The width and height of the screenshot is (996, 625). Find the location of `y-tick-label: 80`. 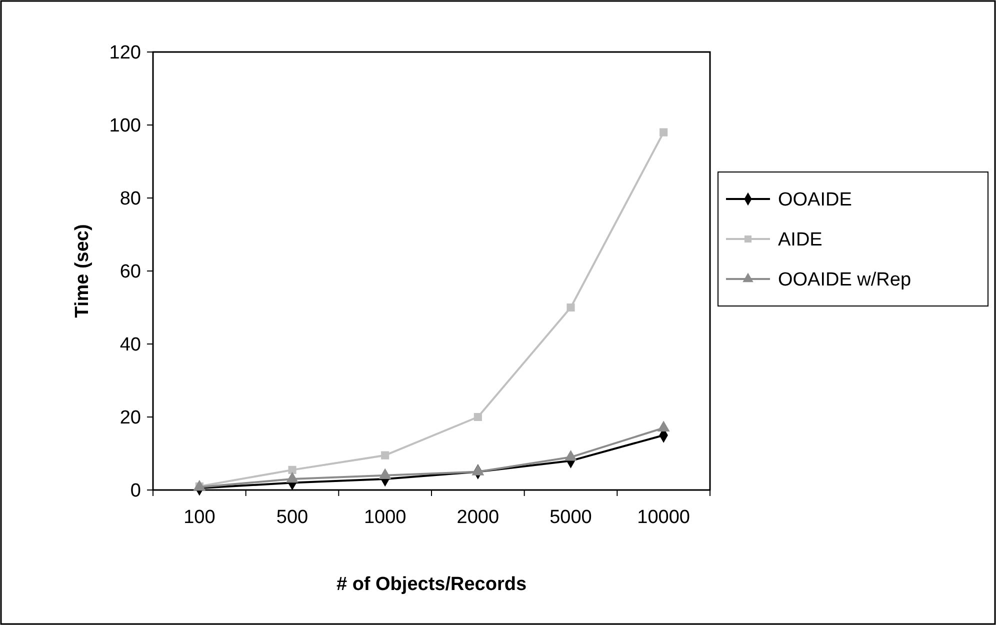

y-tick-label: 80 is located at coordinates (130, 199).